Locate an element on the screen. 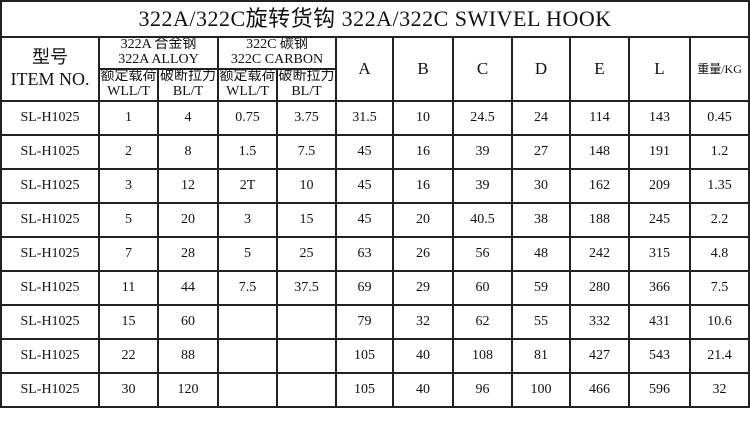 The width and height of the screenshot is (750, 422). d-cell: 55 is located at coordinates (541, 322).